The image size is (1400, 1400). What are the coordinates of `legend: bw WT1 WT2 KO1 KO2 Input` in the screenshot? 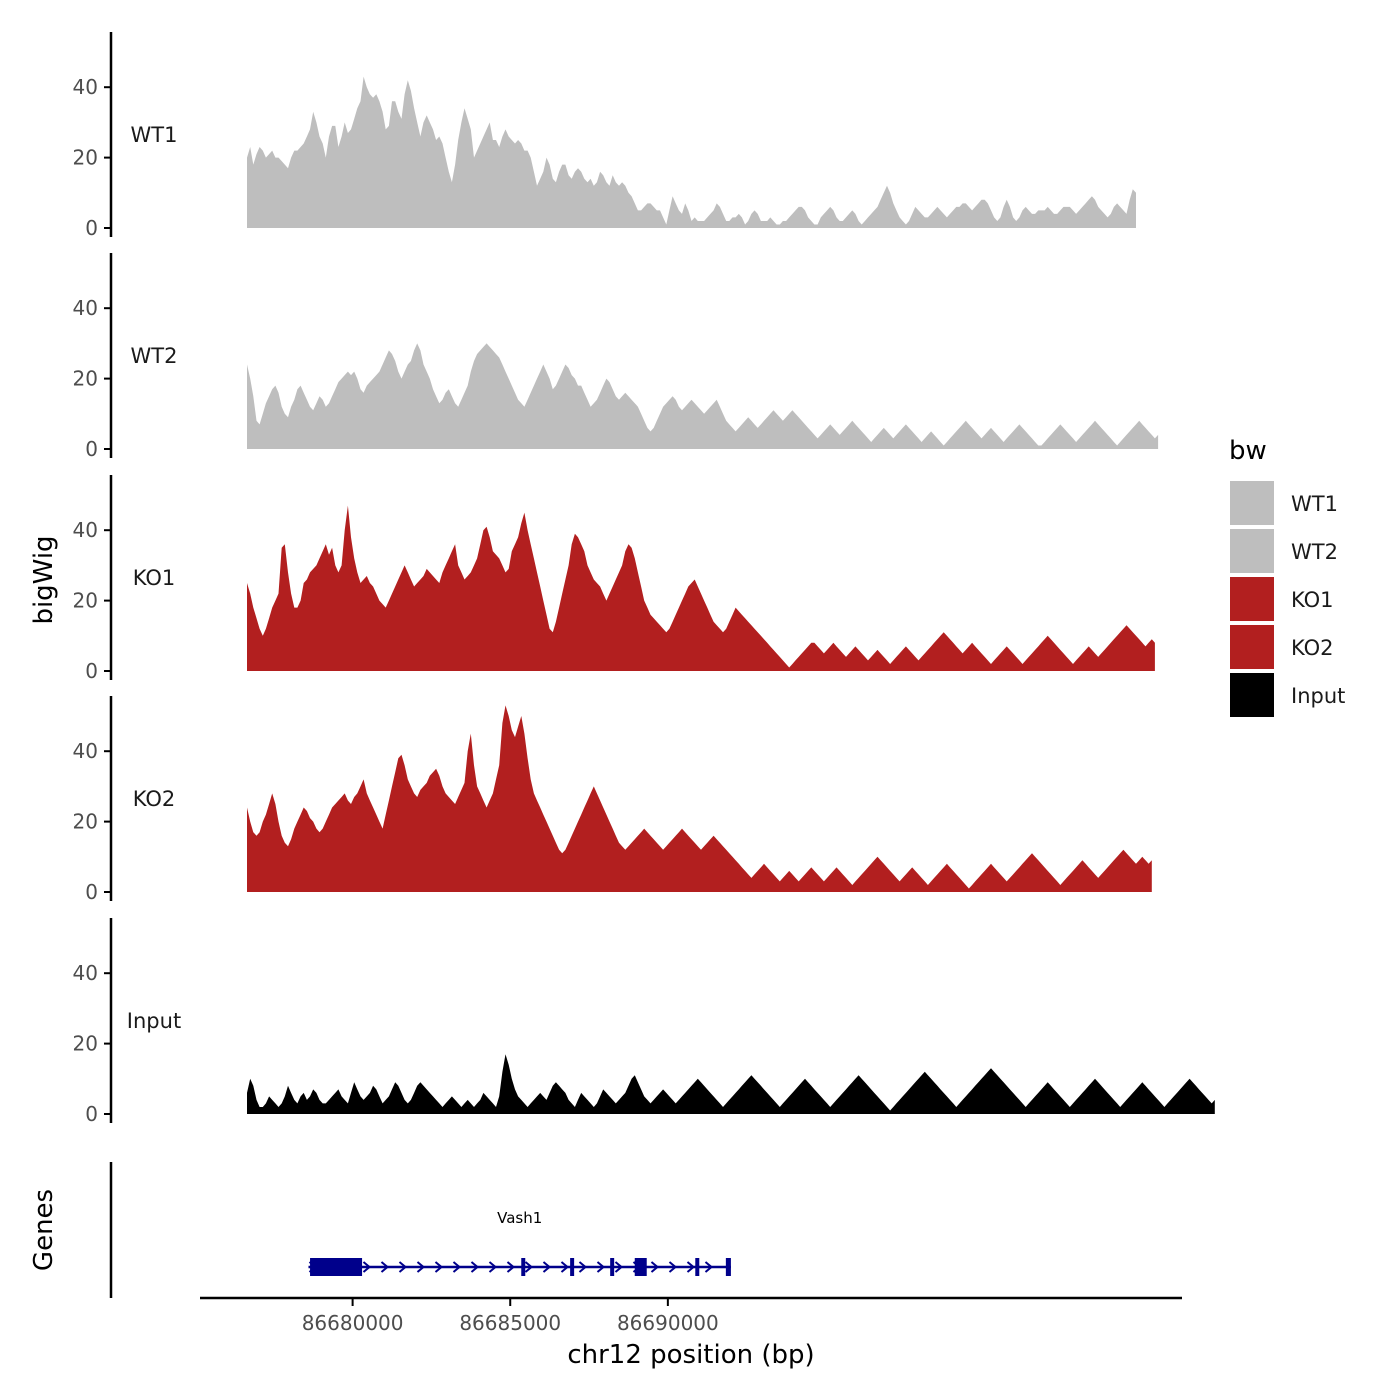 It's located at (1287, 576).